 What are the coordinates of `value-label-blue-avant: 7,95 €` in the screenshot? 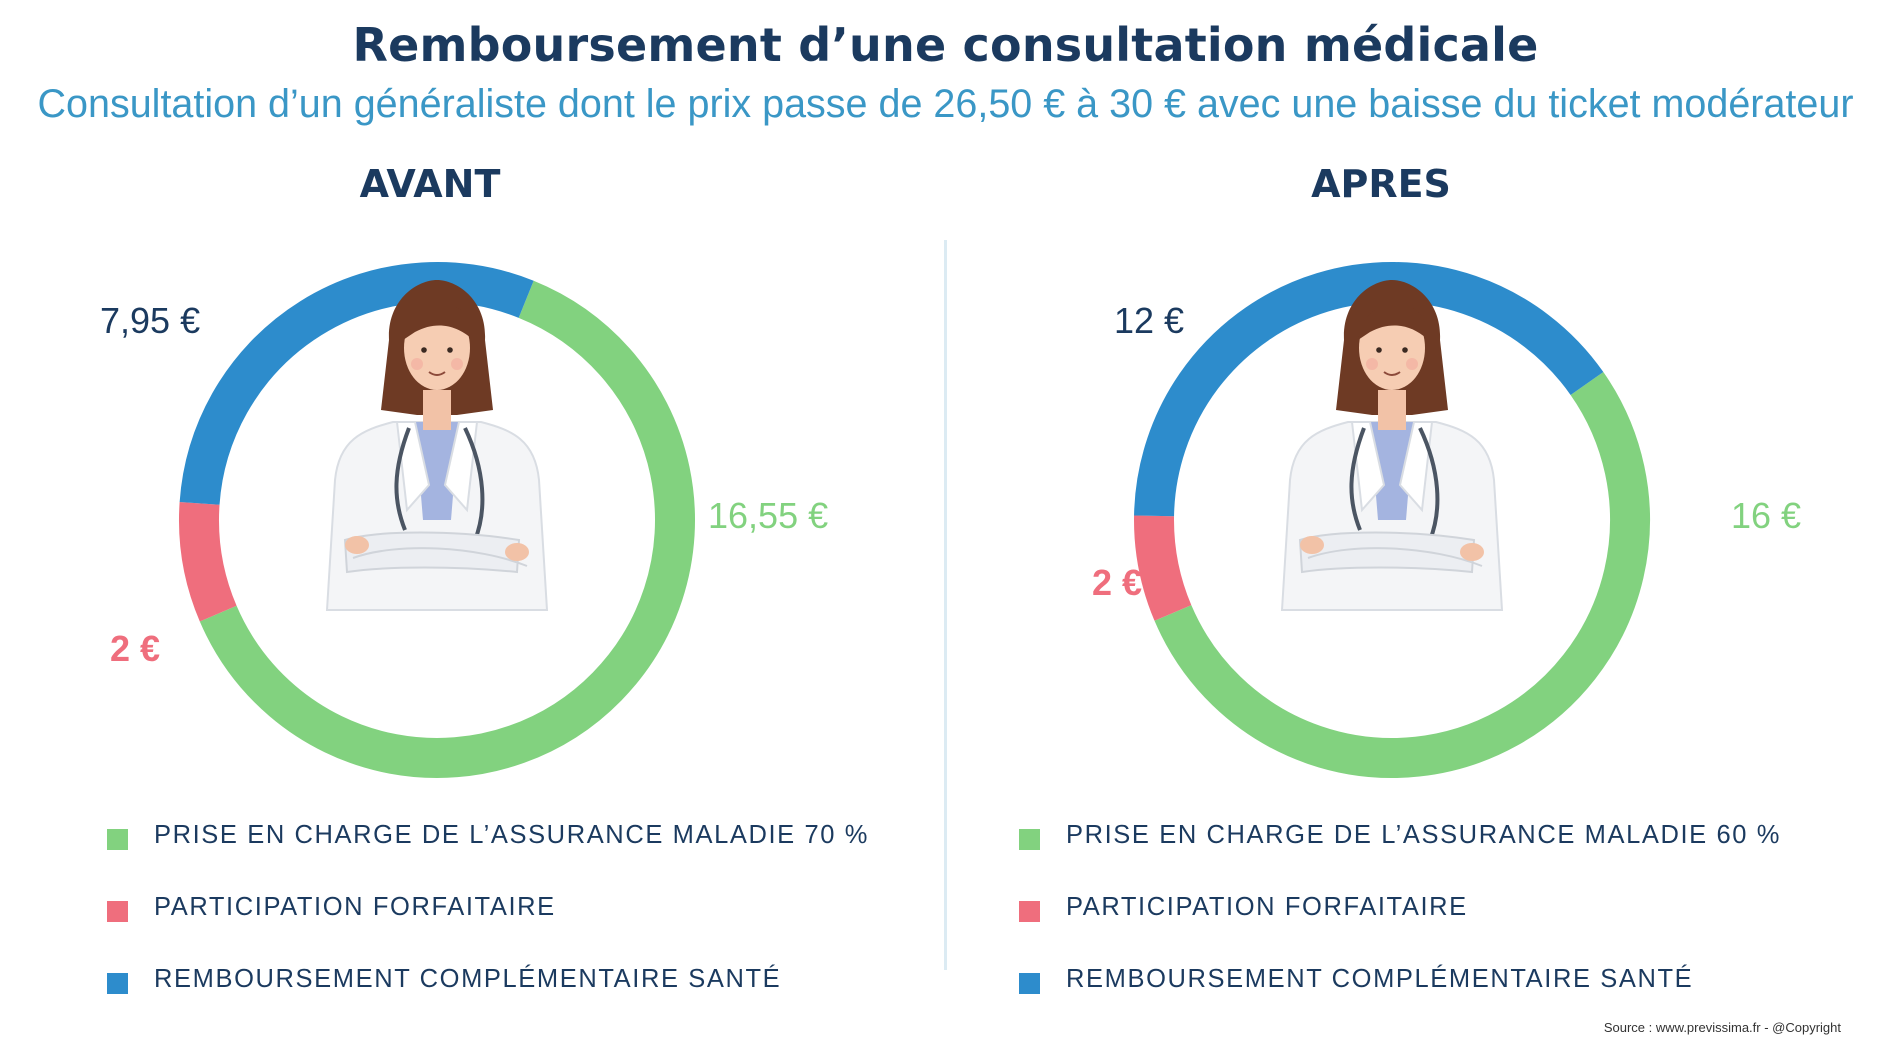 It's located at (150, 320).